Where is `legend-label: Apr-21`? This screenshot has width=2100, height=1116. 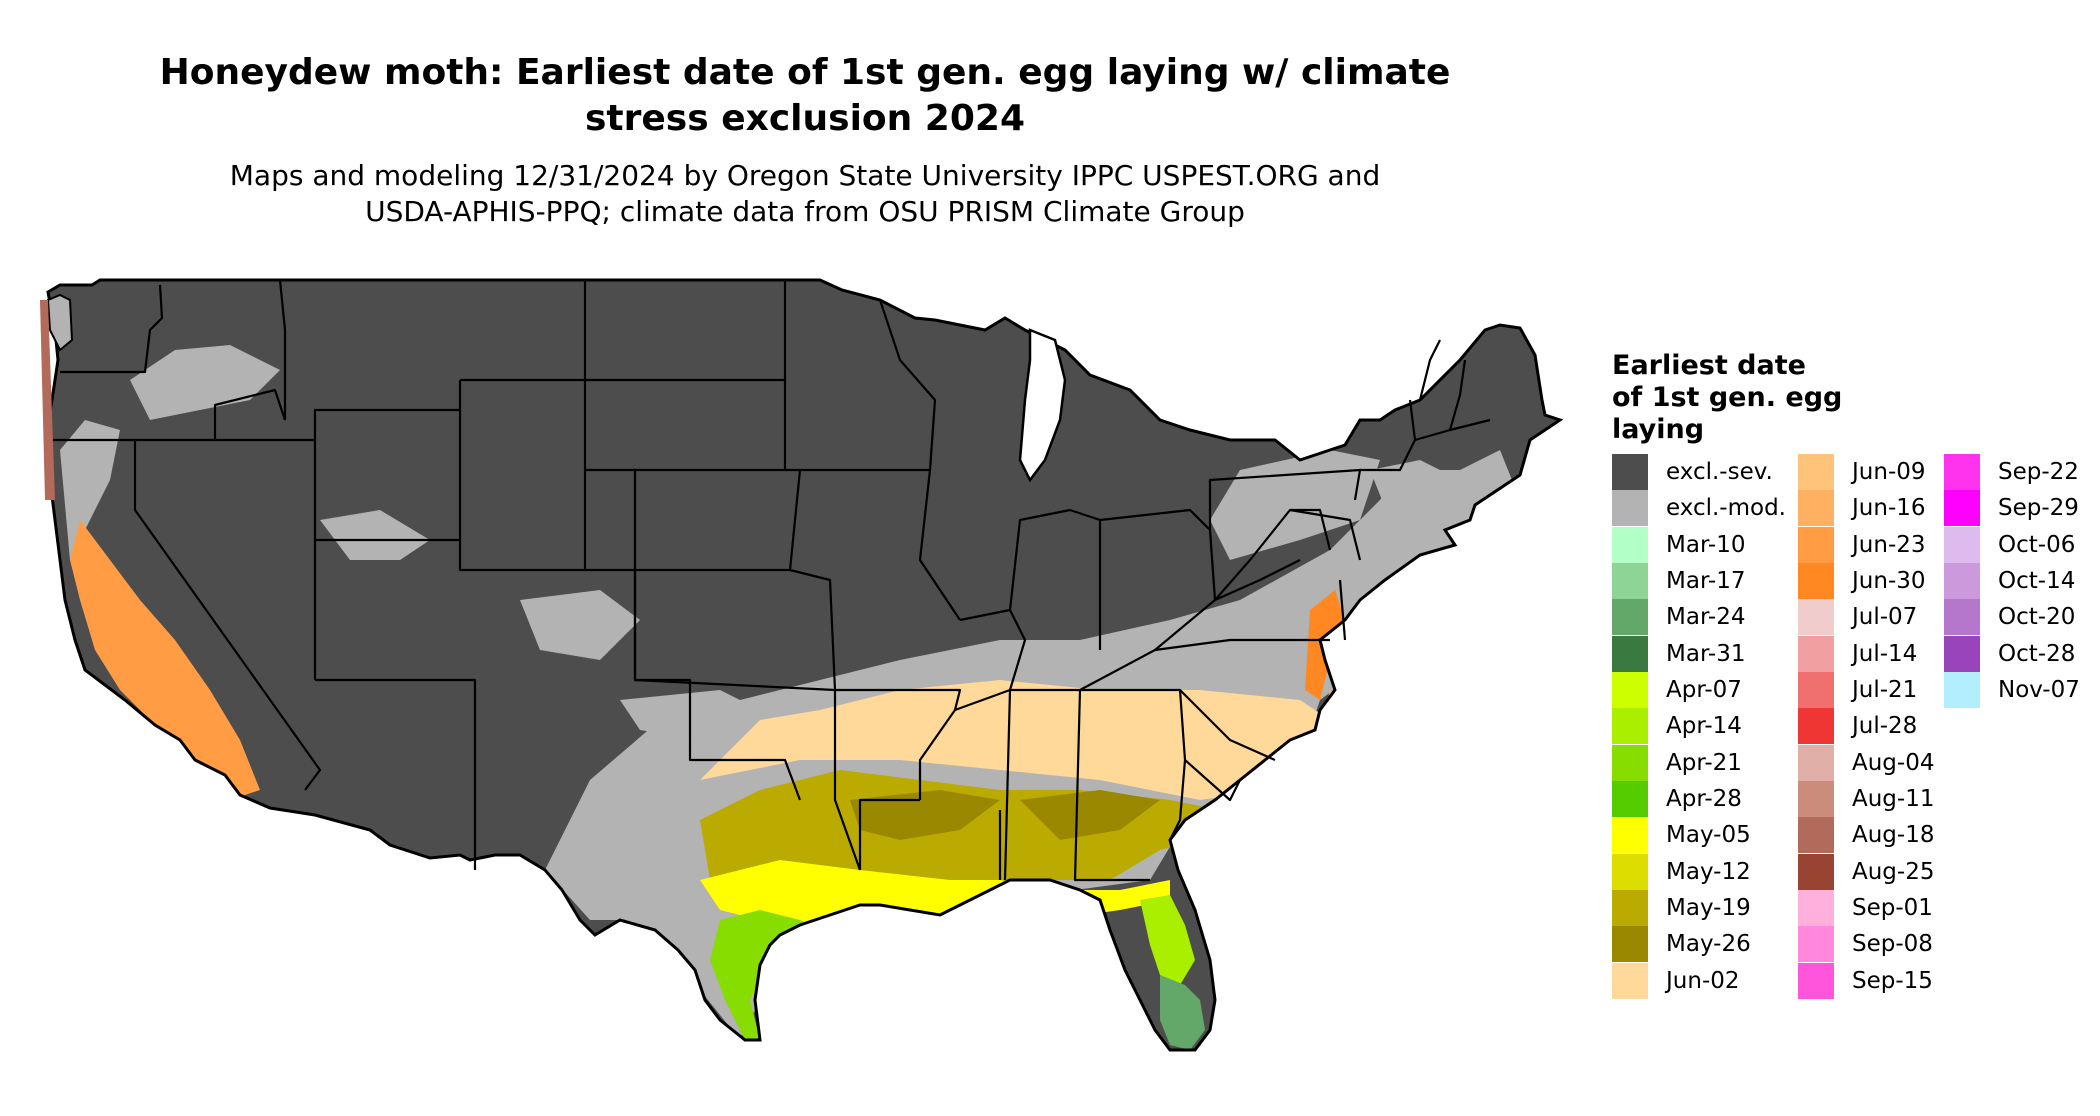
legend-label: Apr-21 is located at coordinates (1704, 762).